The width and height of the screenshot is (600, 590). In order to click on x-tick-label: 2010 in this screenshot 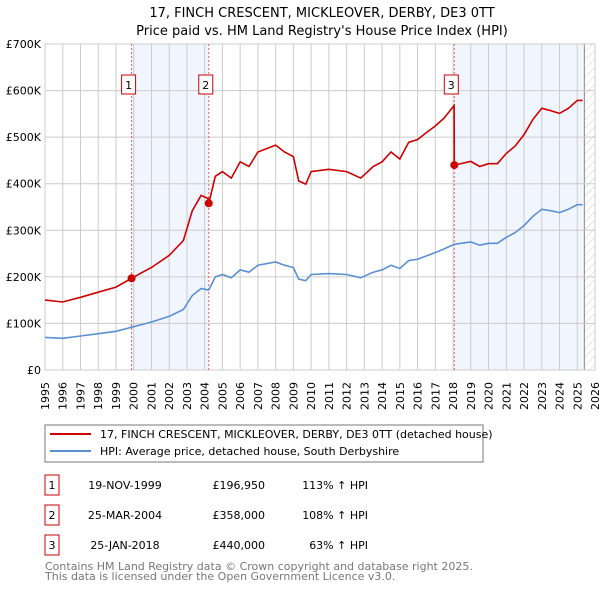, I will do `click(311, 396)`.